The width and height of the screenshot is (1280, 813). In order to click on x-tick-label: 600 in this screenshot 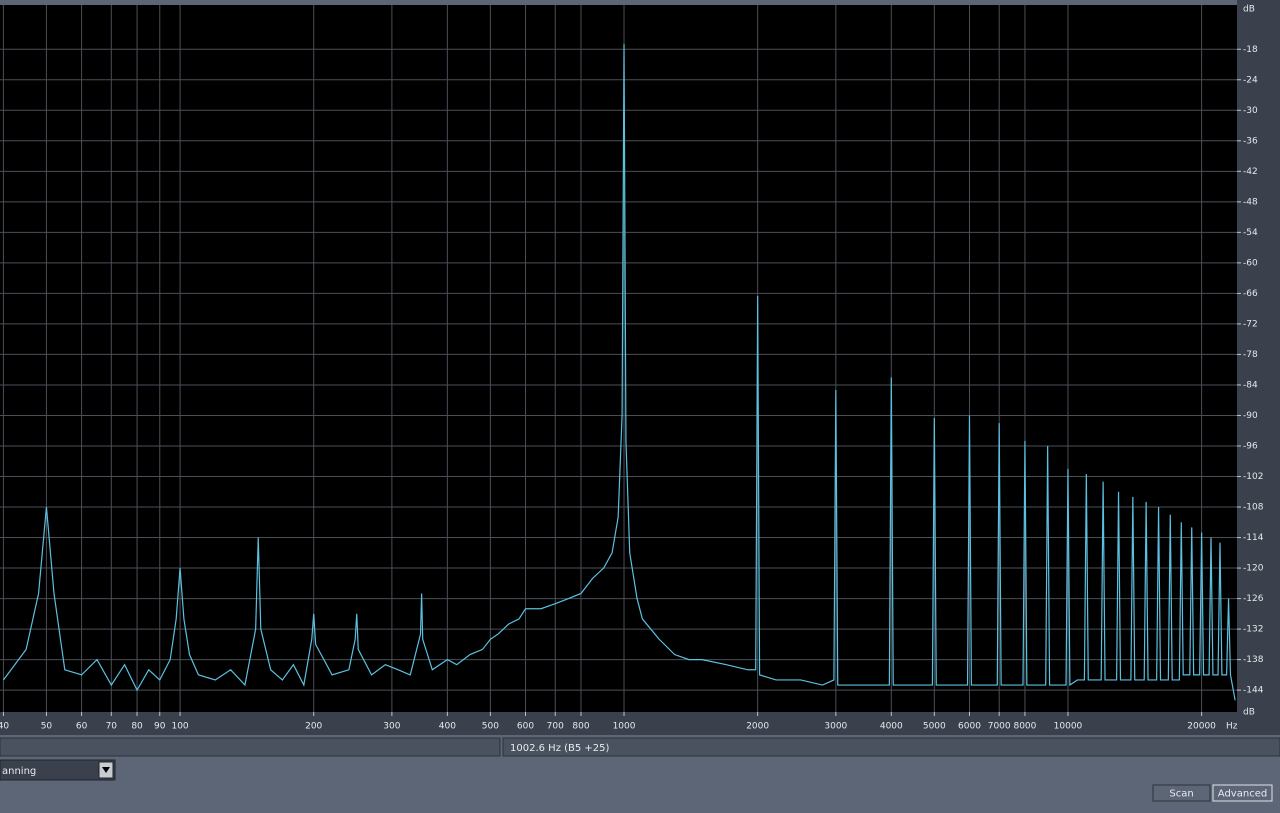, I will do `click(525, 727)`.